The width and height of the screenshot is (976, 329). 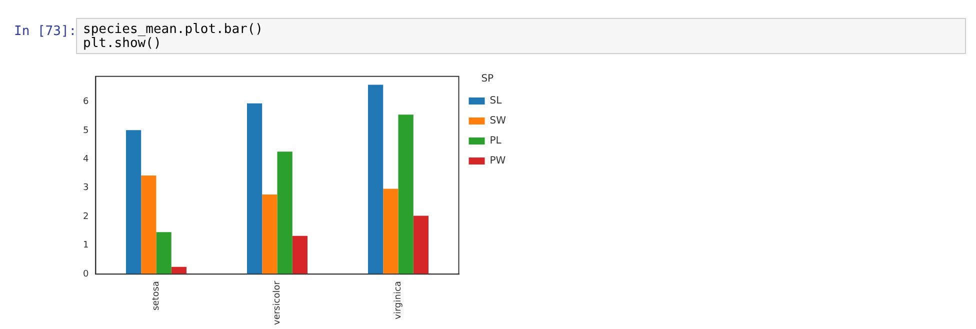 What do you see at coordinates (85, 245) in the screenshot?
I see `y-tick-label: 1` at bounding box center [85, 245].